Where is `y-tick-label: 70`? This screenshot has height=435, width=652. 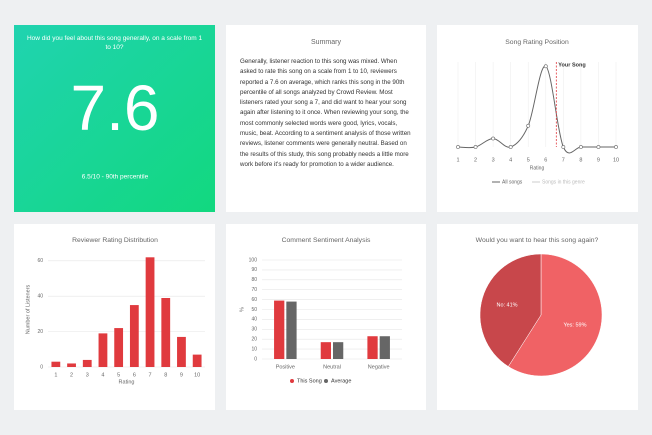
y-tick-label: 70 is located at coordinates (254, 290).